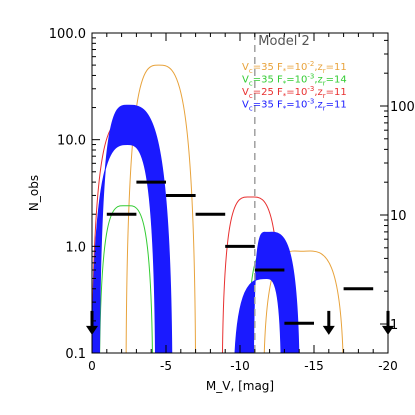 The width and height of the screenshot is (415, 415). Describe the element at coordinates (75, 247) in the screenshot. I see `y-tick-label-1: 1.0` at that location.